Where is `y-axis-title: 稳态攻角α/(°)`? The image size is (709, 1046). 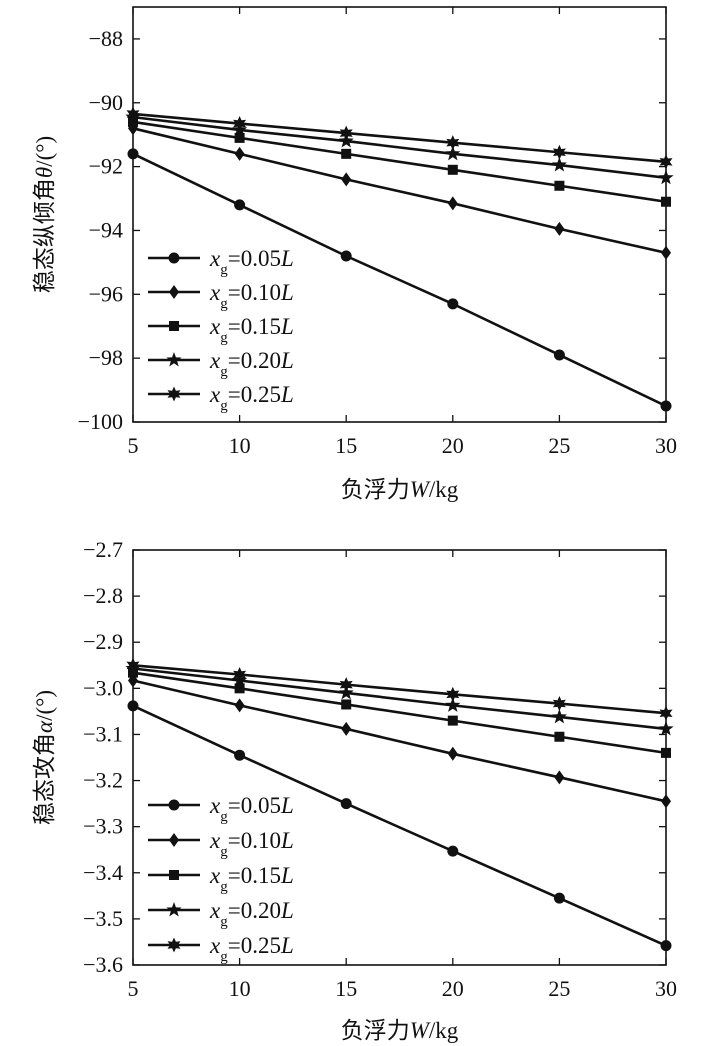 y-axis-title: 稳态攻角α/(°) is located at coordinates (44, 757).